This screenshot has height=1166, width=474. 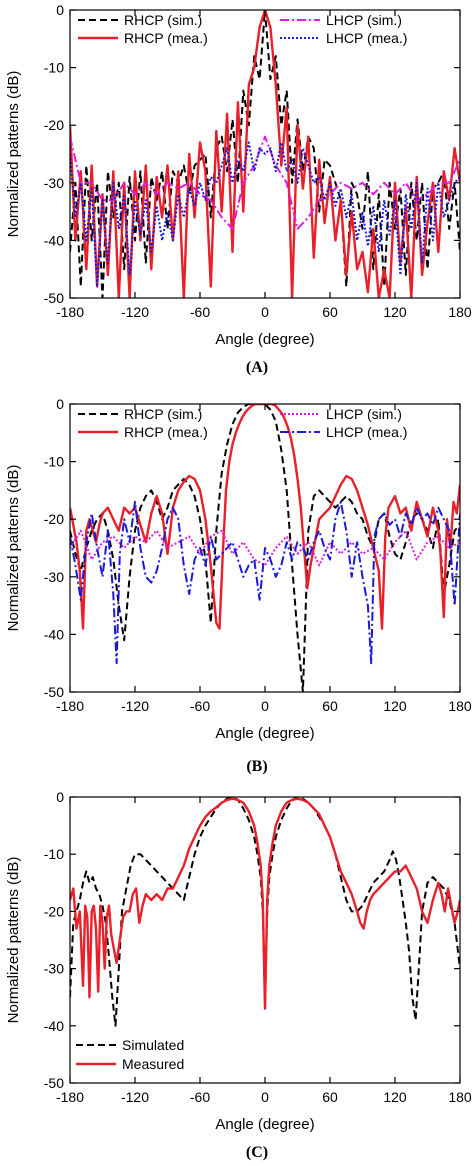 I want to click on panel-label: (B), so click(x=256, y=766).